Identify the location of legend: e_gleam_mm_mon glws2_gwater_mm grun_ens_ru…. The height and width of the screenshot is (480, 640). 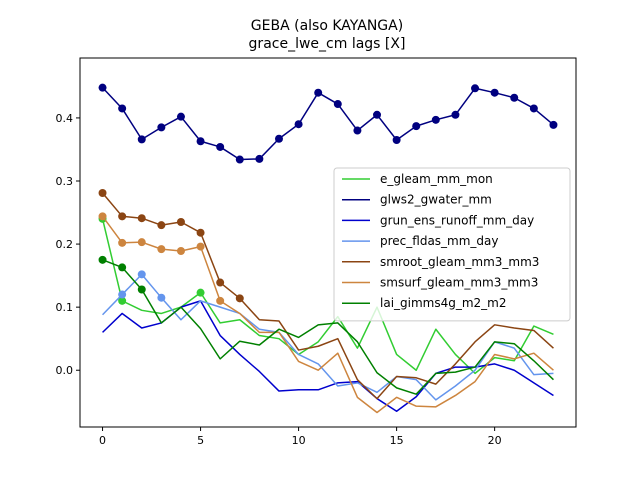
(452, 244).